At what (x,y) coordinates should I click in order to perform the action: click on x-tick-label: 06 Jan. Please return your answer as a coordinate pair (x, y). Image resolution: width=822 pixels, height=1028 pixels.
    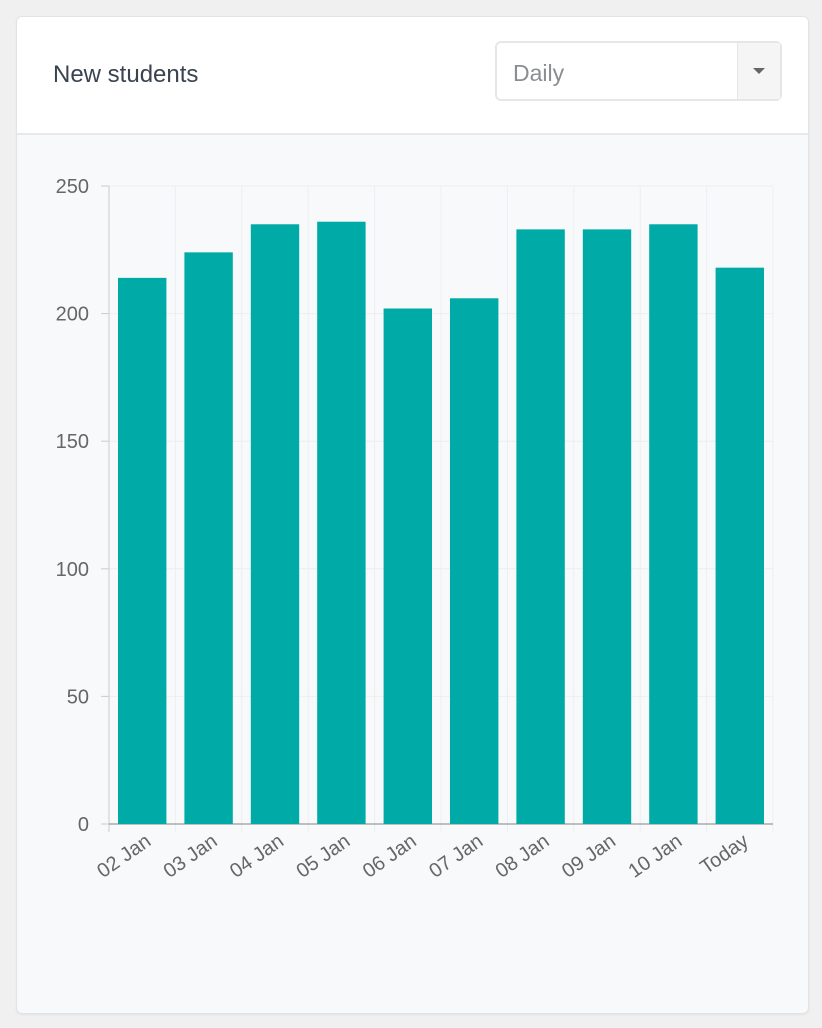
    Looking at the image, I should click on (390, 856).